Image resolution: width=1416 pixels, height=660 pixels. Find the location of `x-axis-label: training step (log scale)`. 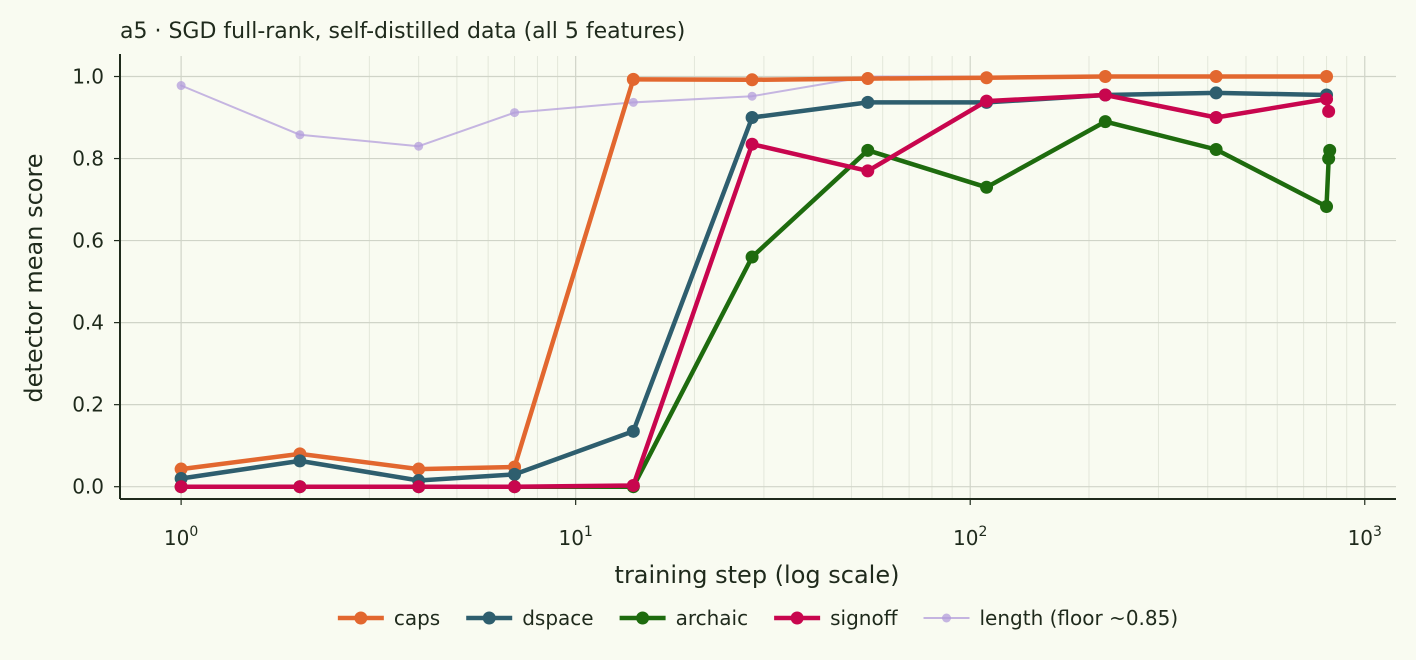

x-axis-label: training step (log scale) is located at coordinates (757, 575).